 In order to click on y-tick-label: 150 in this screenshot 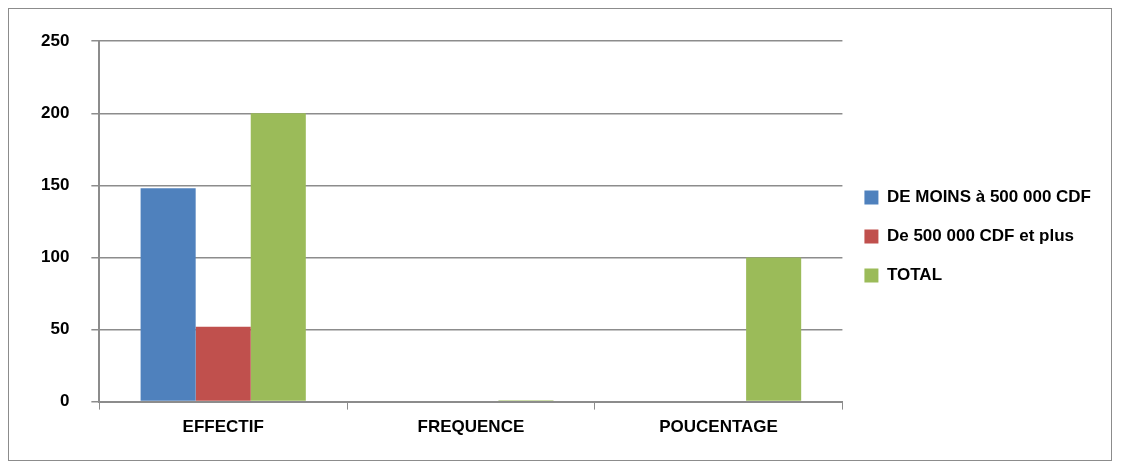, I will do `click(55, 185)`.